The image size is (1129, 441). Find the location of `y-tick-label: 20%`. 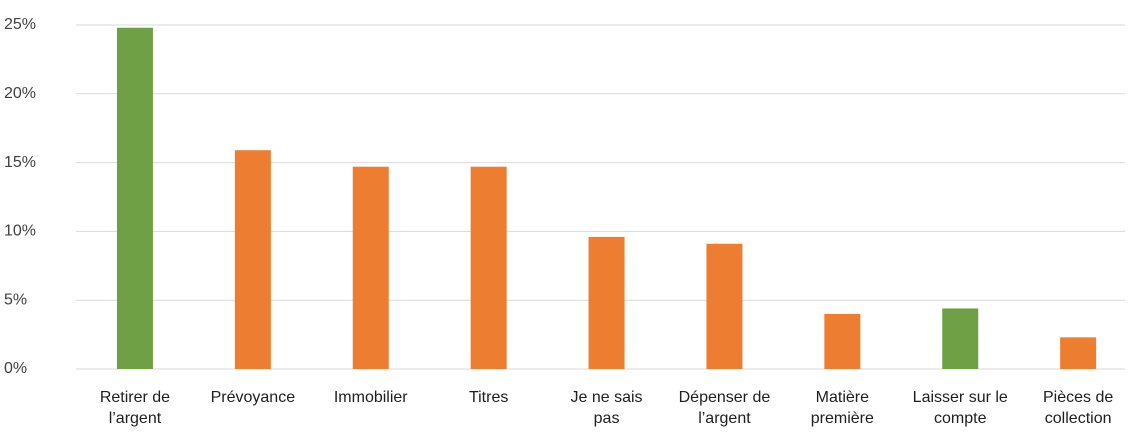

y-tick-label: 20% is located at coordinates (20, 93).